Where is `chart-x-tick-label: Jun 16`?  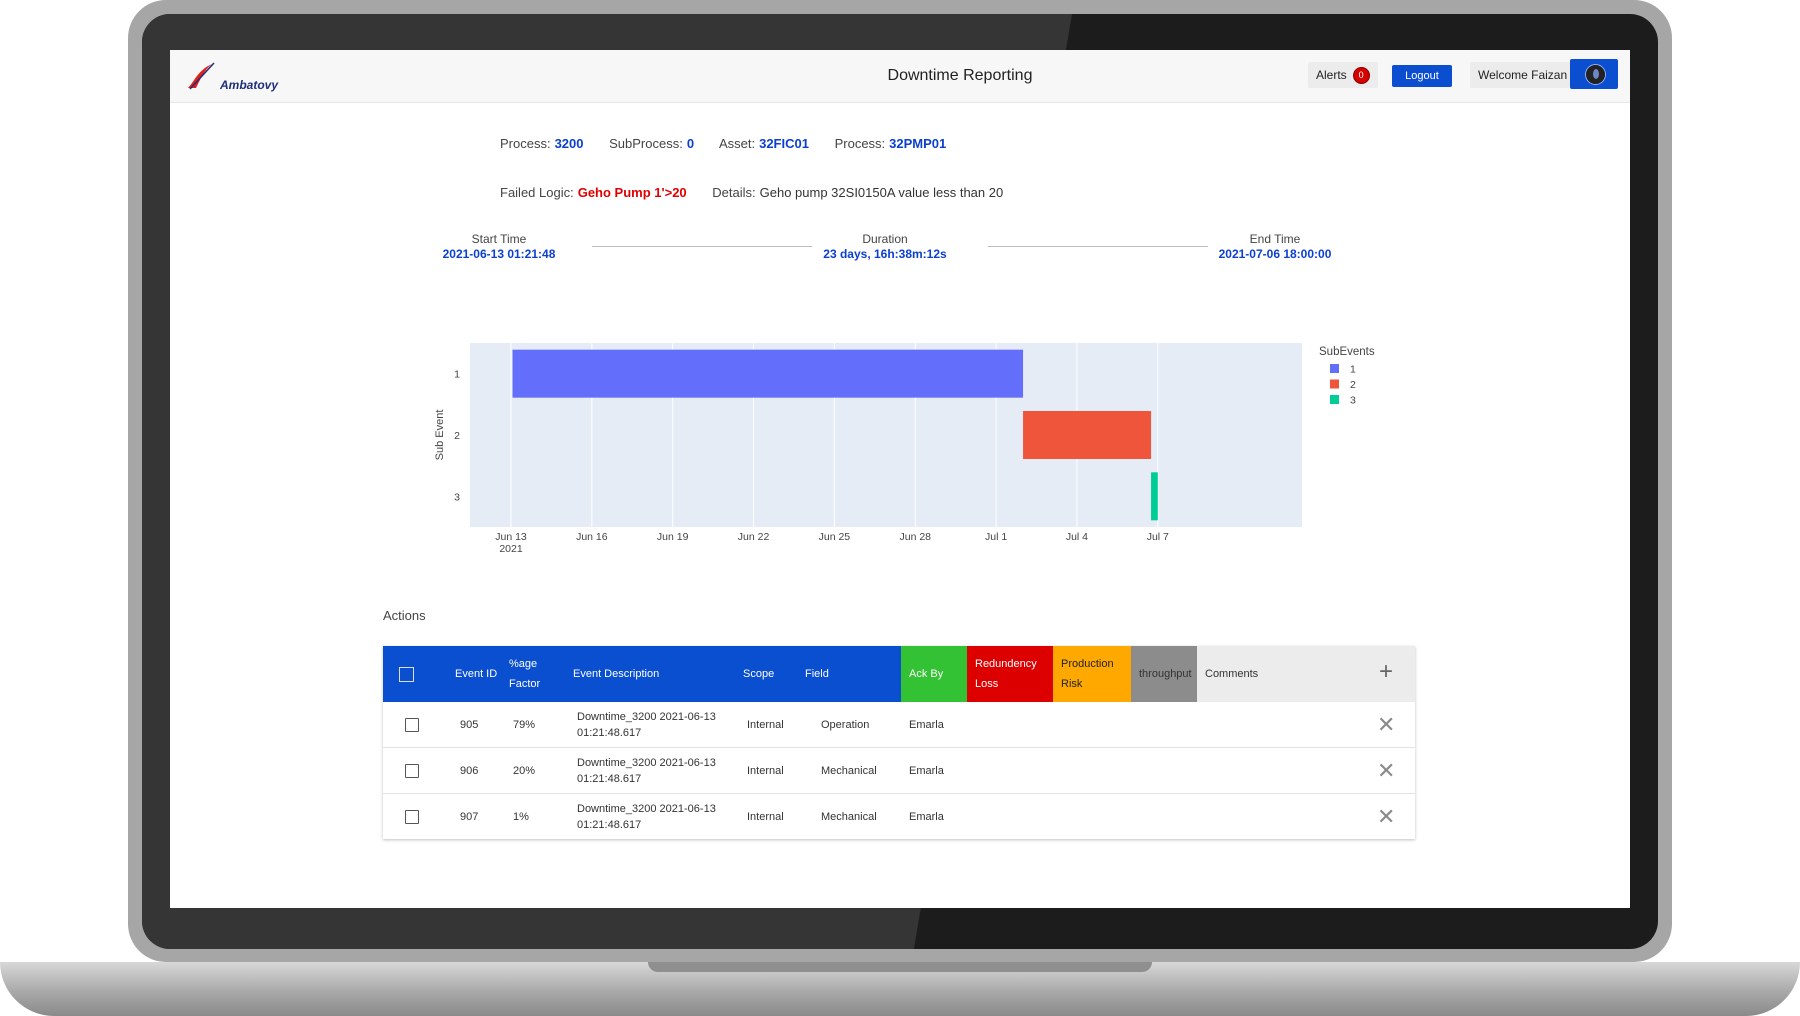
chart-x-tick-label: Jun 16 is located at coordinates (592, 537).